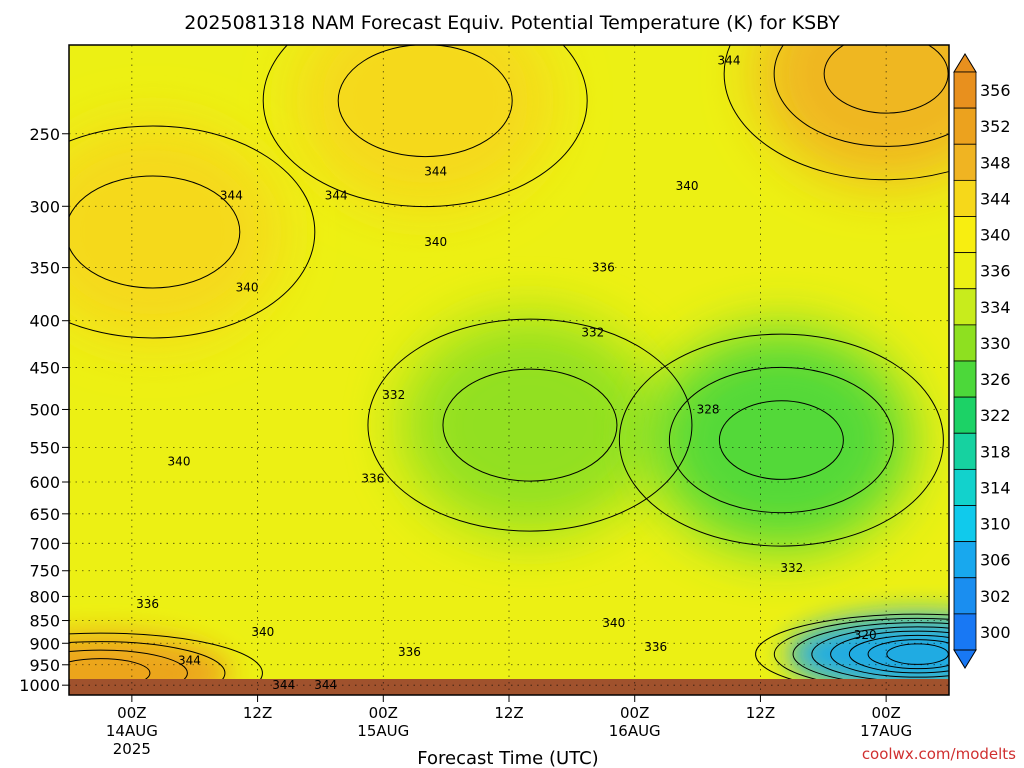  I want to click on y-tick-label: 550, so click(44, 447).